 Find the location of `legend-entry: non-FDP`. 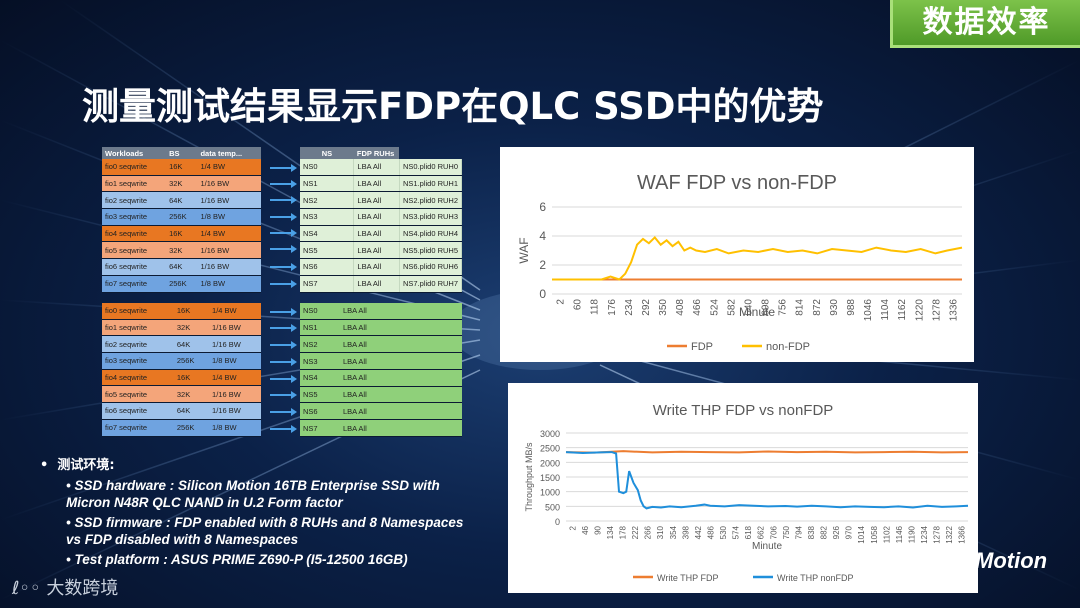

legend-entry: non-FDP is located at coordinates (788, 347).